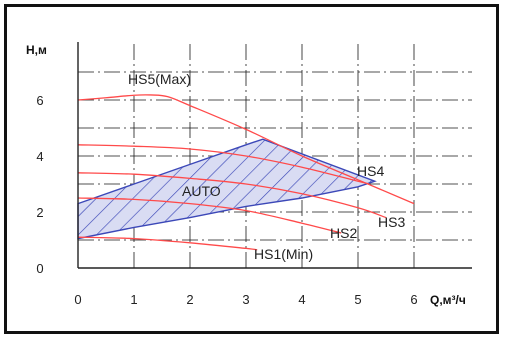  Describe the element at coordinates (133, 299) in the screenshot. I see `x-tick-label: 1` at that location.